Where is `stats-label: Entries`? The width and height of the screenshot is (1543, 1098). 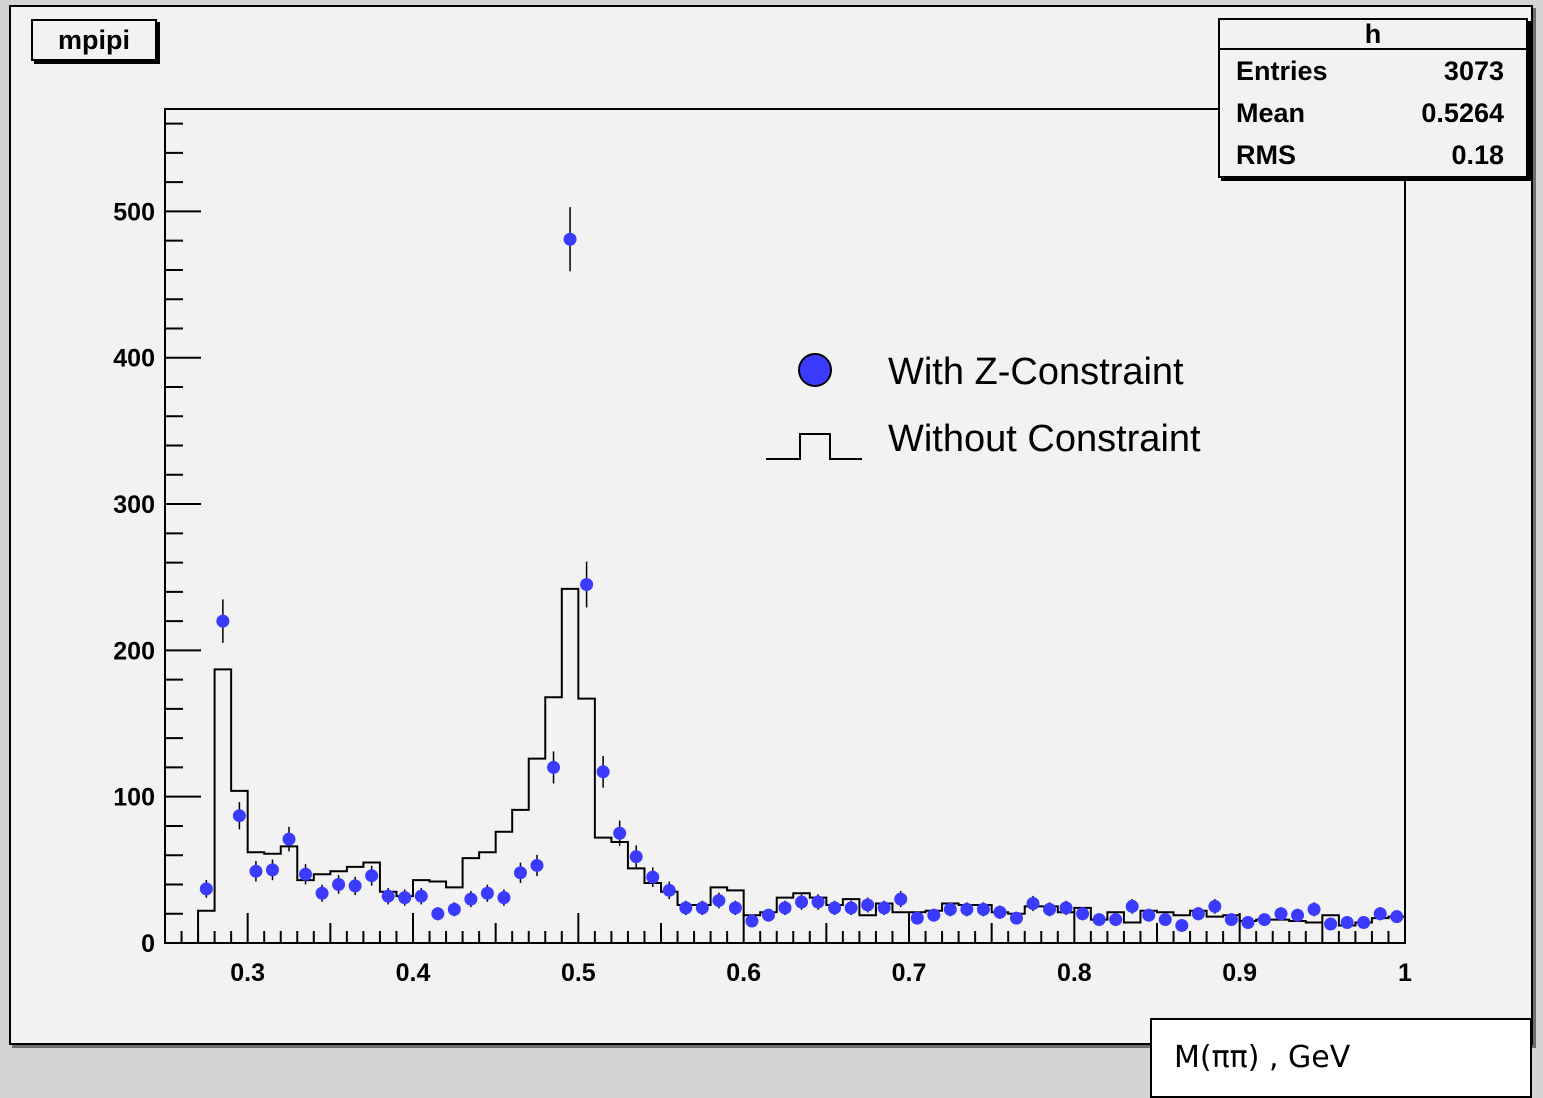
stats-label: Entries is located at coordinates (1282, 71).